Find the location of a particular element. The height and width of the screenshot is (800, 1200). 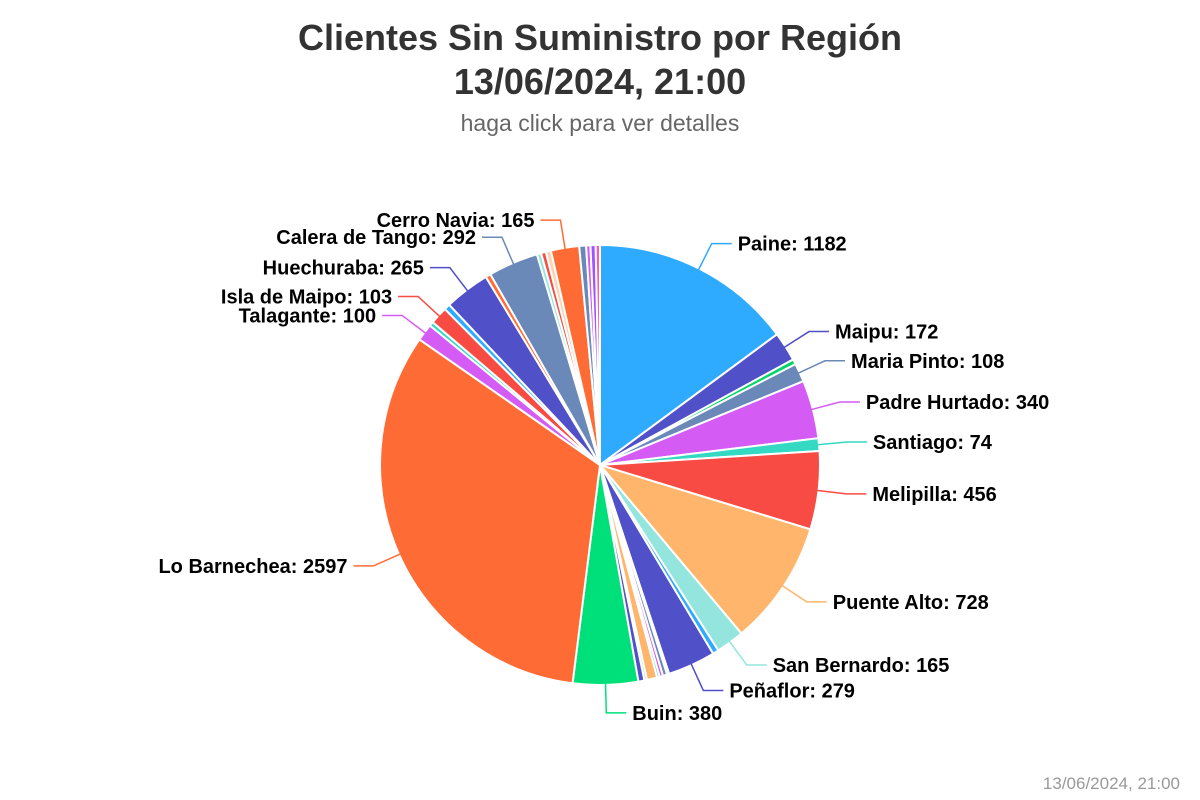

chart-title-line2: 13/06/2024, 21:00 is located at coordinates (600, 81).